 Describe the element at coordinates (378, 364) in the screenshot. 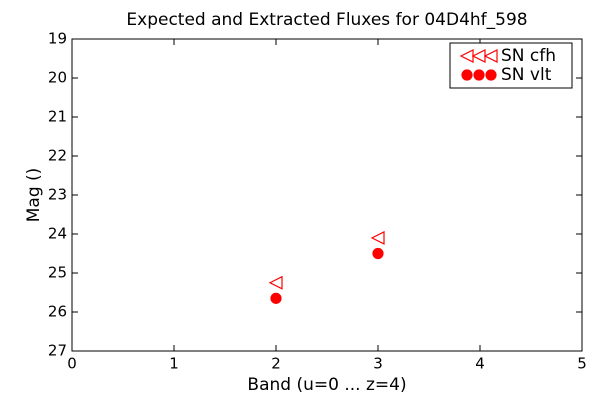

I see `x-tick-label: 3` at that location.